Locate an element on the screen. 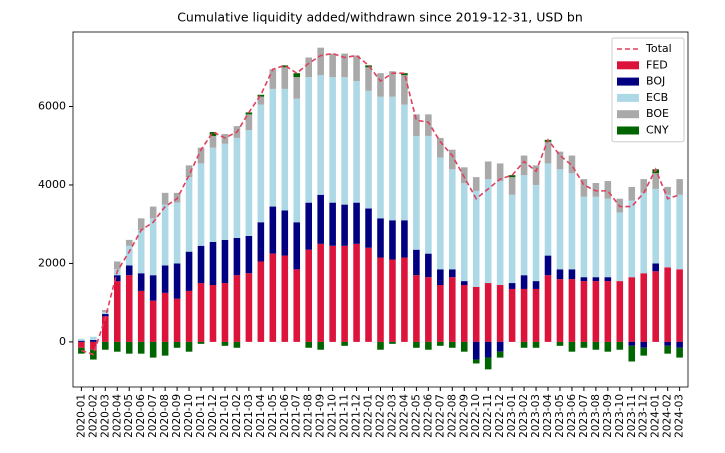 The image size is (725, 453). y-tick-label: 0 is located at coordinates (62, 341).